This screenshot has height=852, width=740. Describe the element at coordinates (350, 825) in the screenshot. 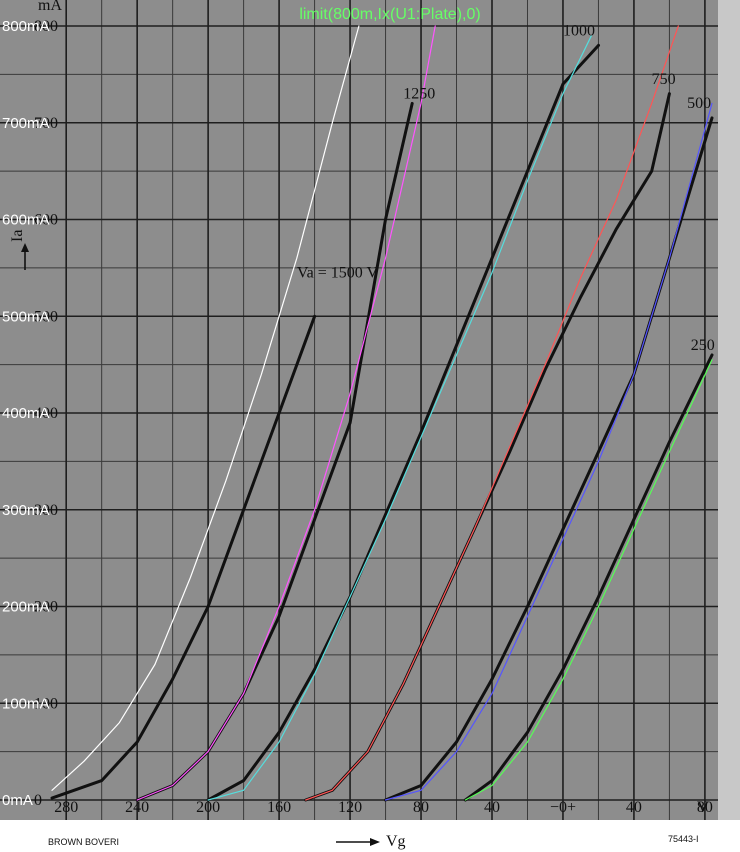

I see `sim-x-tick-label: -120V` at that location.